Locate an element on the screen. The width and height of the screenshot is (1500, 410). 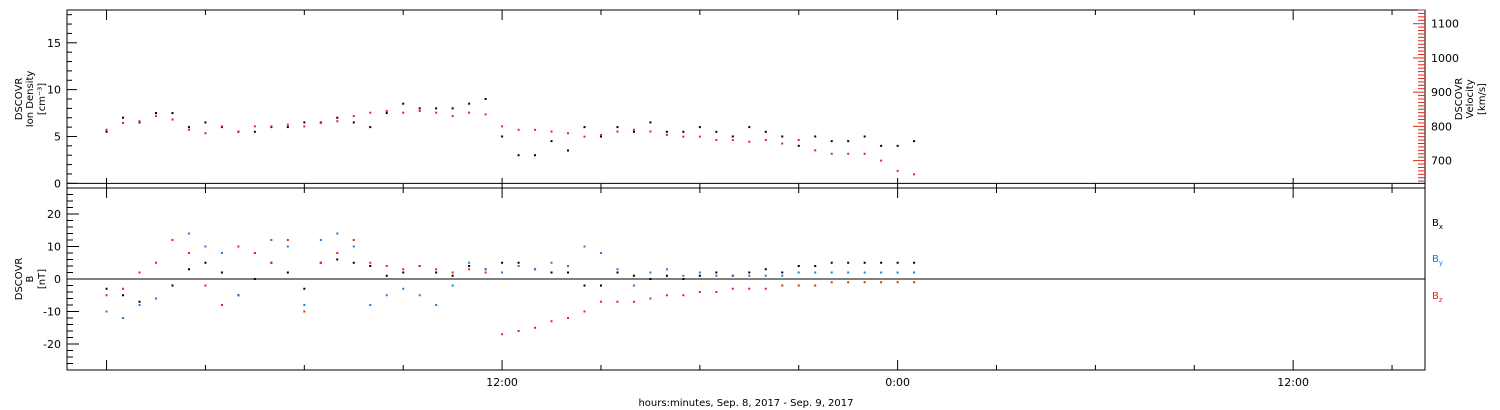
top-left-ylabel-line2: Ion Density is located at coordinates (30, 99).